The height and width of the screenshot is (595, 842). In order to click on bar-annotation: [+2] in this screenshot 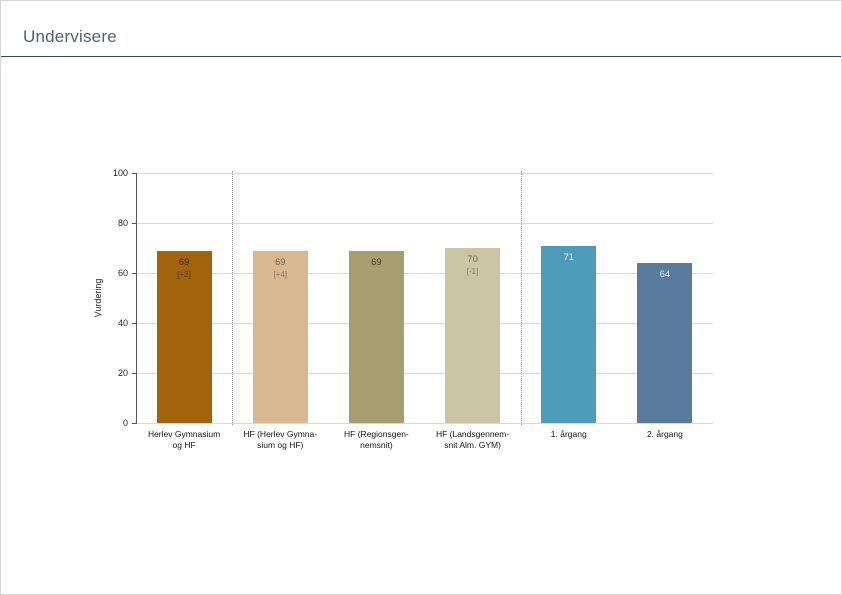, I will do `click(184, 274)`.